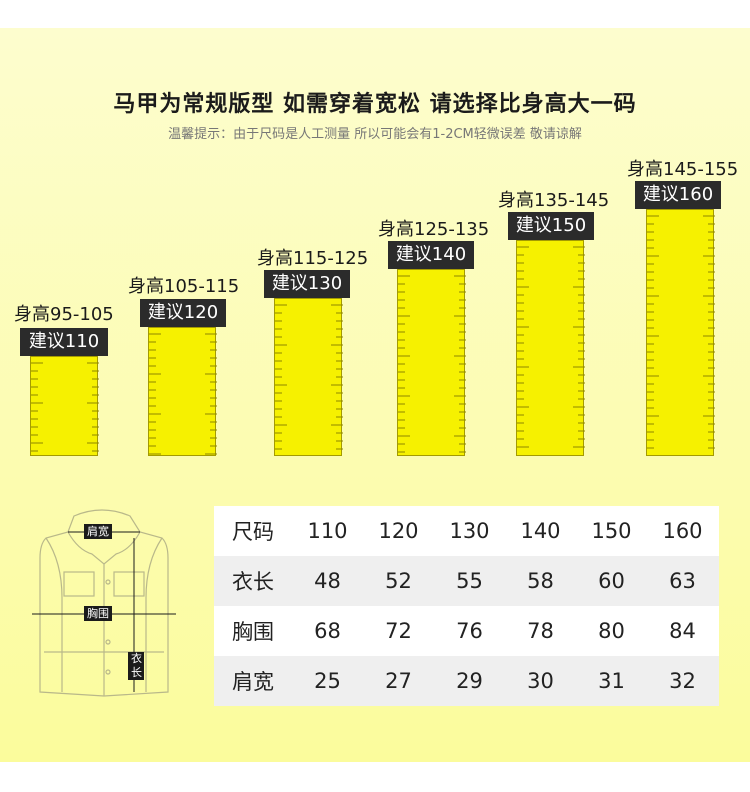 The height and width of the screenshot is (792, 750). What do you see at coordinates (253, 532) in the screenshot?
I see `row-header: 尺码` at bounding box center [253, 532].